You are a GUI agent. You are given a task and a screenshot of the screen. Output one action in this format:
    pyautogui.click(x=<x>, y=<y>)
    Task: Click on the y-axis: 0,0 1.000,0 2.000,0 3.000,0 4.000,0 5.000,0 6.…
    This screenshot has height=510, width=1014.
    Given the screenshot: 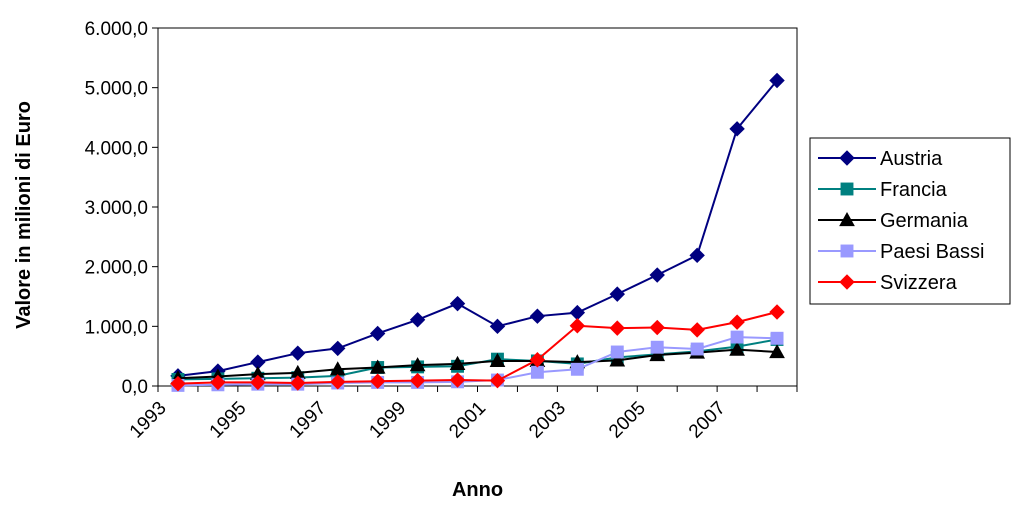 What is the action you would take?
    pyautogui.click(x=121, y=208)
    